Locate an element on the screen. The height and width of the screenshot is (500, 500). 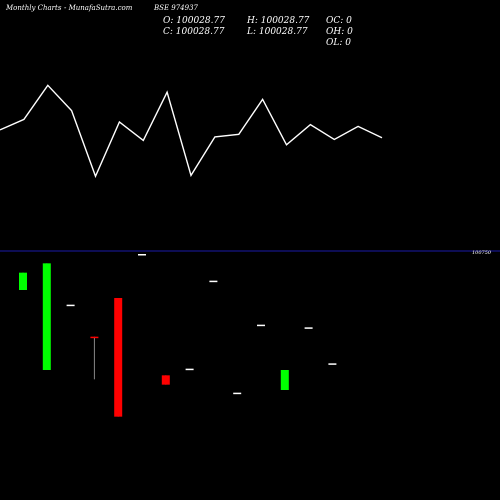
price-level-label: 100750 is located at coordinates (482, 253).